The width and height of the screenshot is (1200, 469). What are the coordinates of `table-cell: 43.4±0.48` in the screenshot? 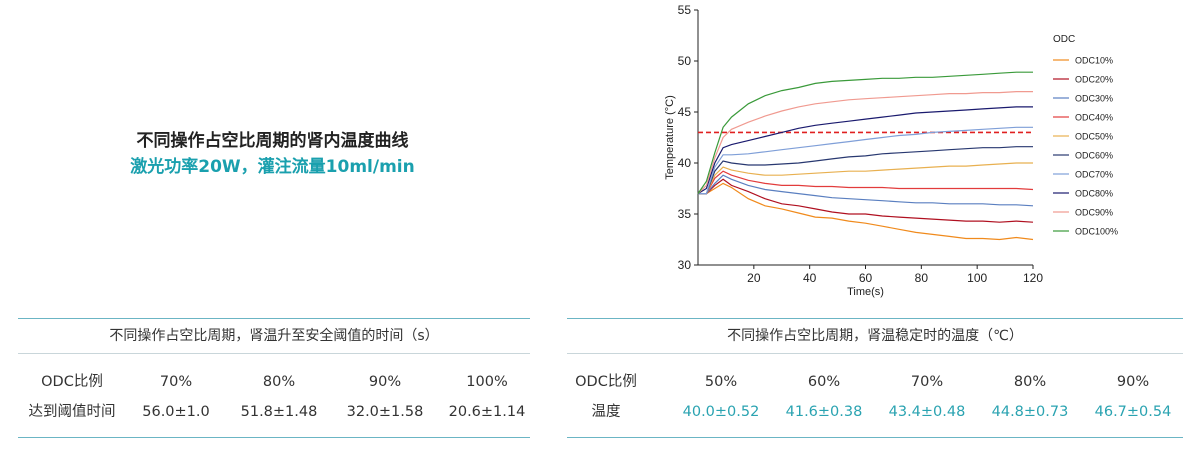 It's located at (927, 412).